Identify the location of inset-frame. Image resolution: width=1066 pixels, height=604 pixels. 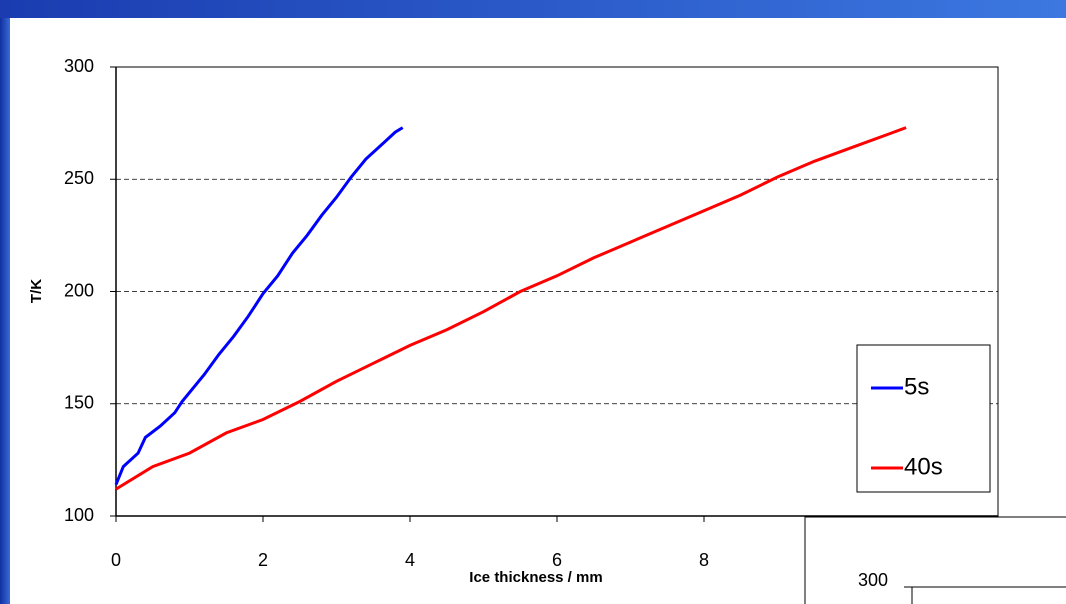
(935, 560).